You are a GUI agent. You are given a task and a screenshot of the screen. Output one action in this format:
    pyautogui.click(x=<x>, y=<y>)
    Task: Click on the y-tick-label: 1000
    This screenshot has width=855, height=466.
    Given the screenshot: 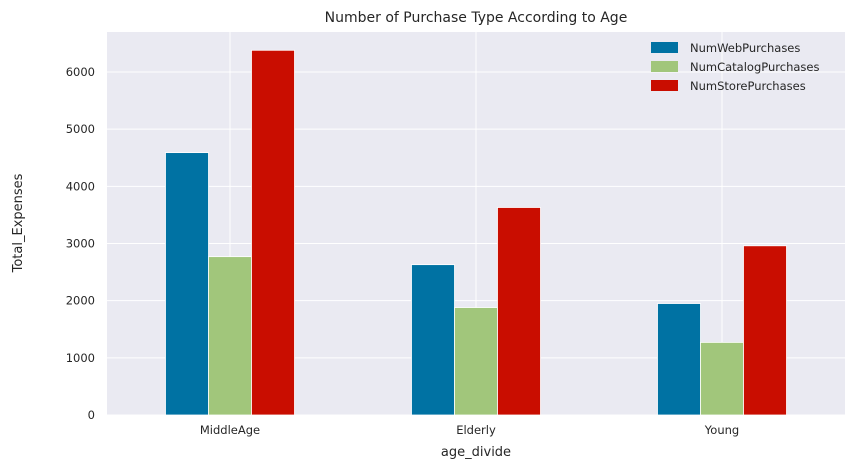 What is the action you would take?
    pyautogui.click(x=80, y=358)
    